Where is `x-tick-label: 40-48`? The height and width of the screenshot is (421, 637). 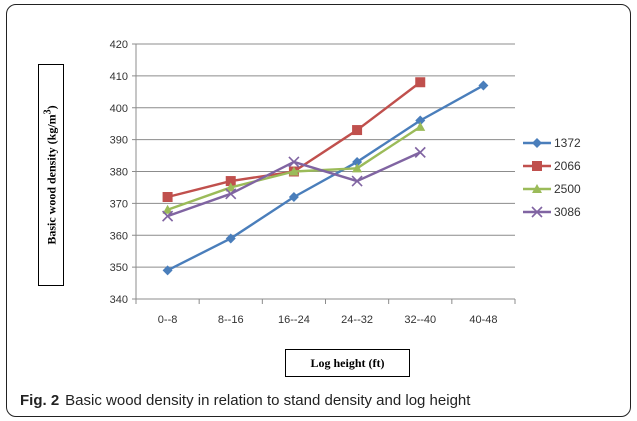
x-tick-label: 40-48 is located at coordinates (483, 320).